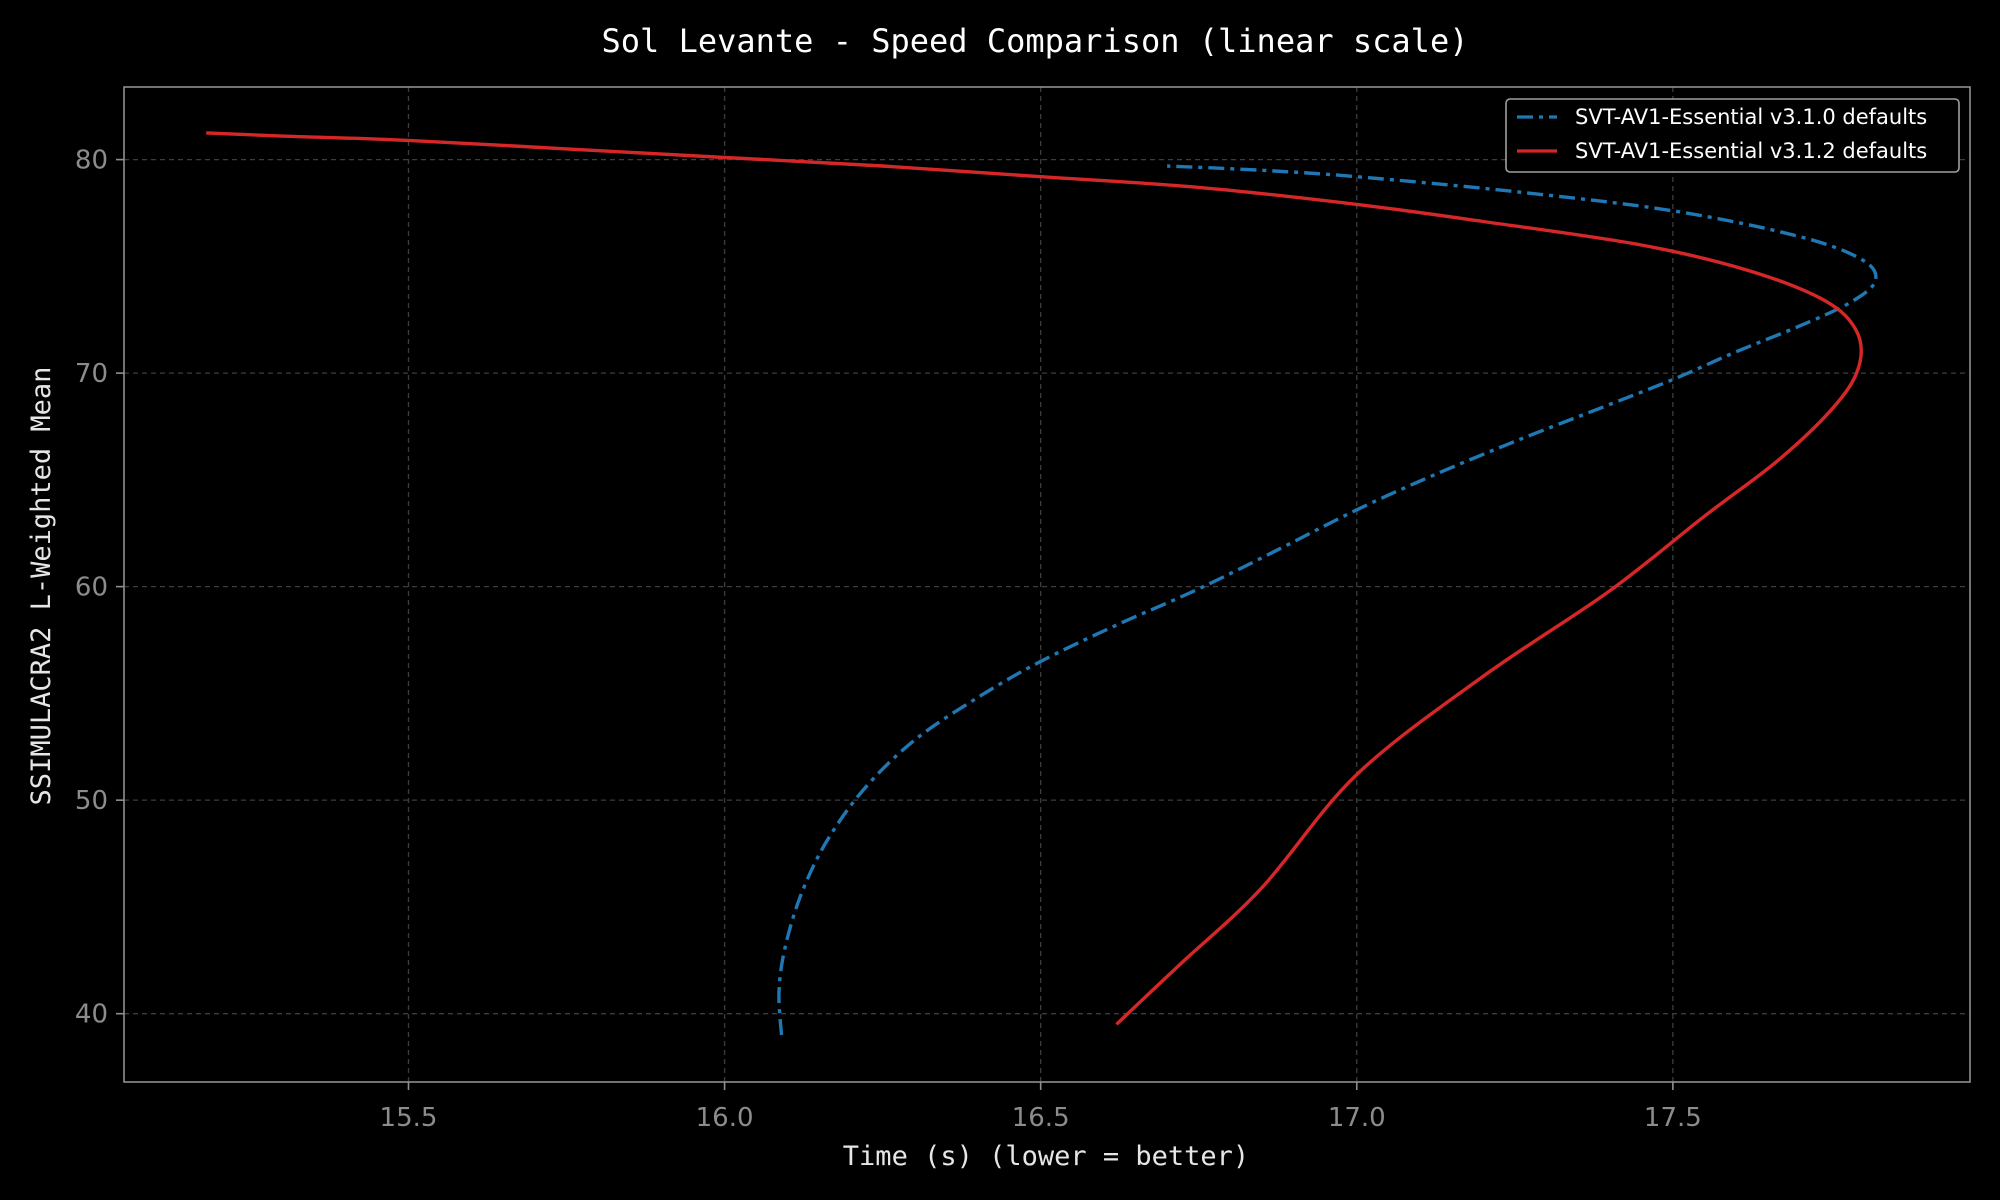 The width and height of the screenshot is (2000, 1200). Describe the element at coordinates (1357, 1118) in the screenshot. I see `x-tick-label: 17.0` at that location.